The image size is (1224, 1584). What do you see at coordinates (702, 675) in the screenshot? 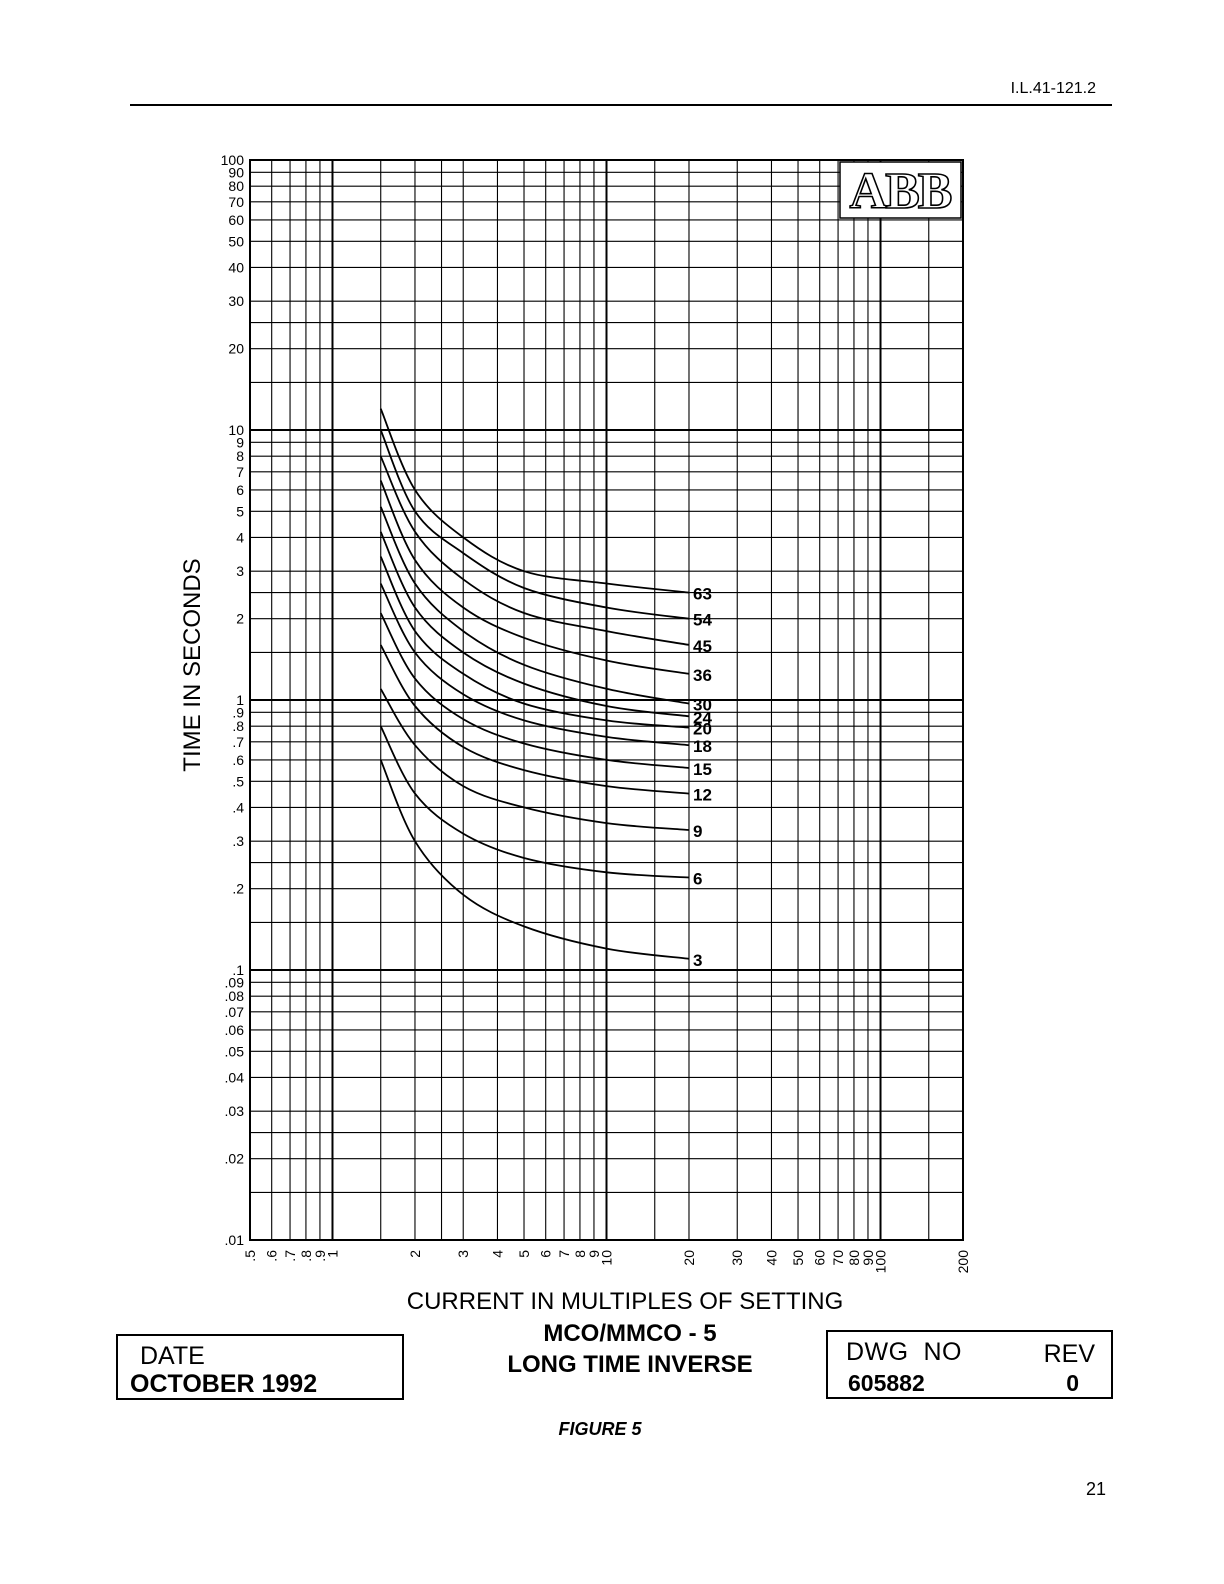
I see `curve-label: 36` at bounding box center [702, 675].